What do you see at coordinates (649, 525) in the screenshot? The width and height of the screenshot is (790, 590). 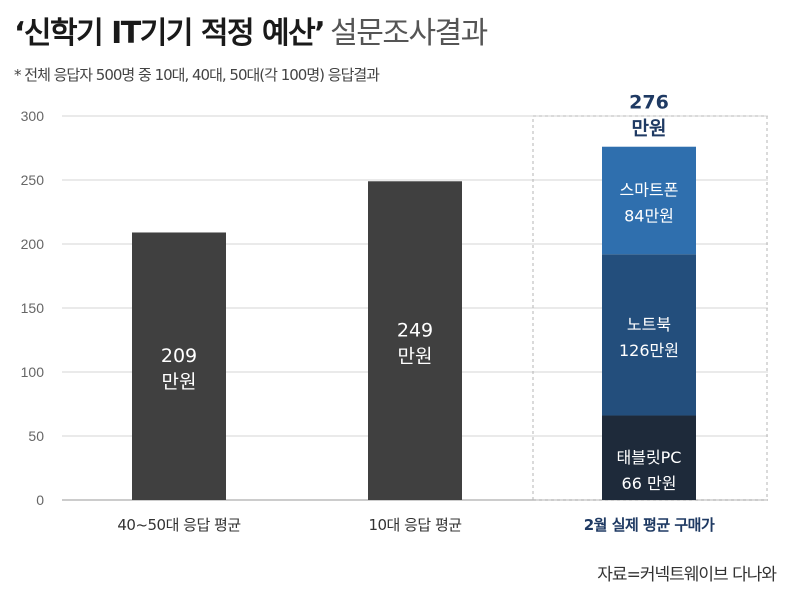 I see `category-label: 2월 실제 평균 구매가` at bounding box center [649, 525].